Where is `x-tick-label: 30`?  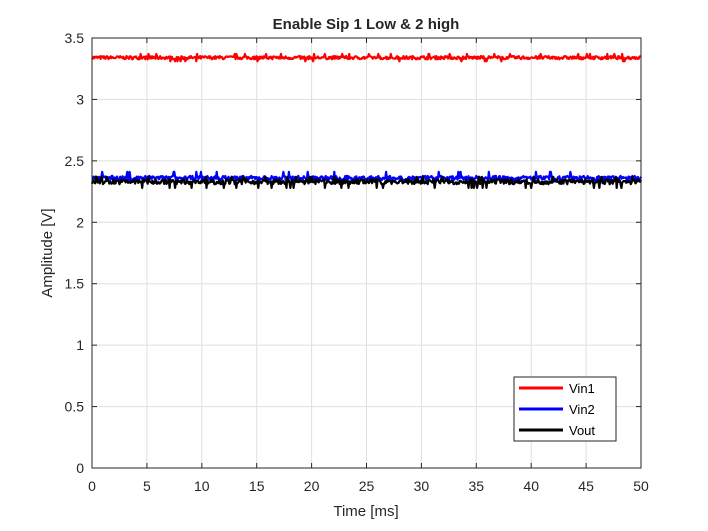 x-tick-label: 30 is located at coordinates (422, 486).